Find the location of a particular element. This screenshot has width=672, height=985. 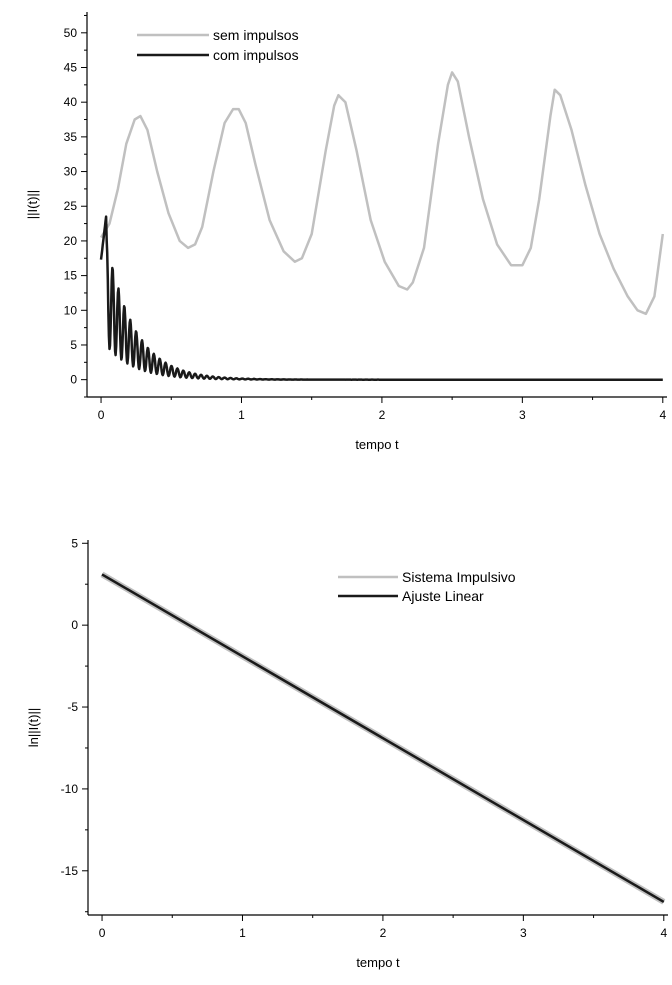

y-tick-label: 45 is located at coordinates (71, 67).